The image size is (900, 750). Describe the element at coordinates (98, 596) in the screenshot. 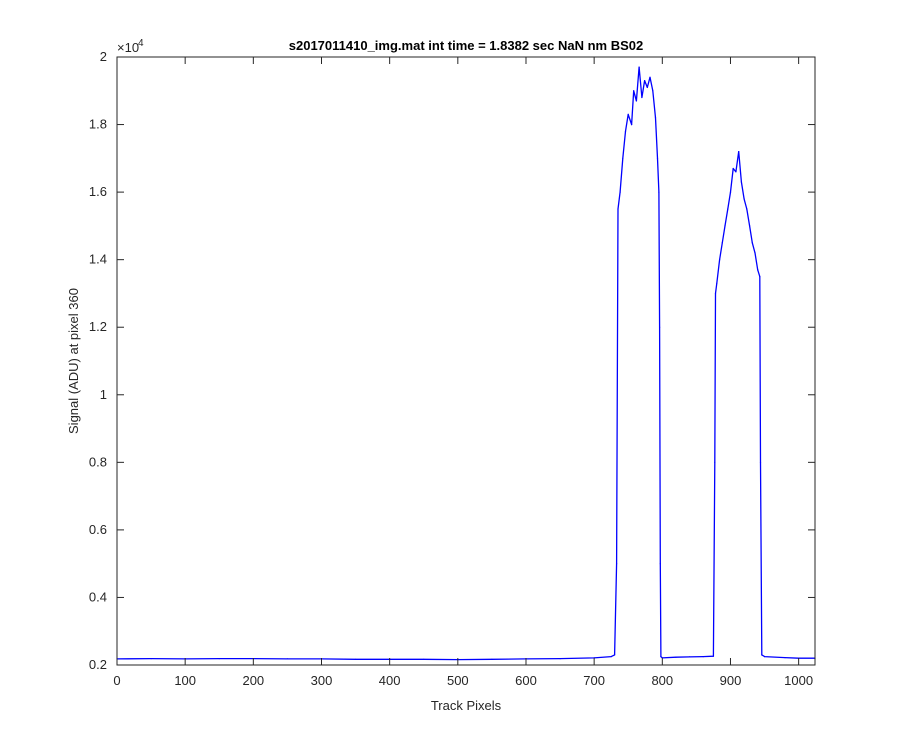

I see `y-tick-label: 0.4` at that location.